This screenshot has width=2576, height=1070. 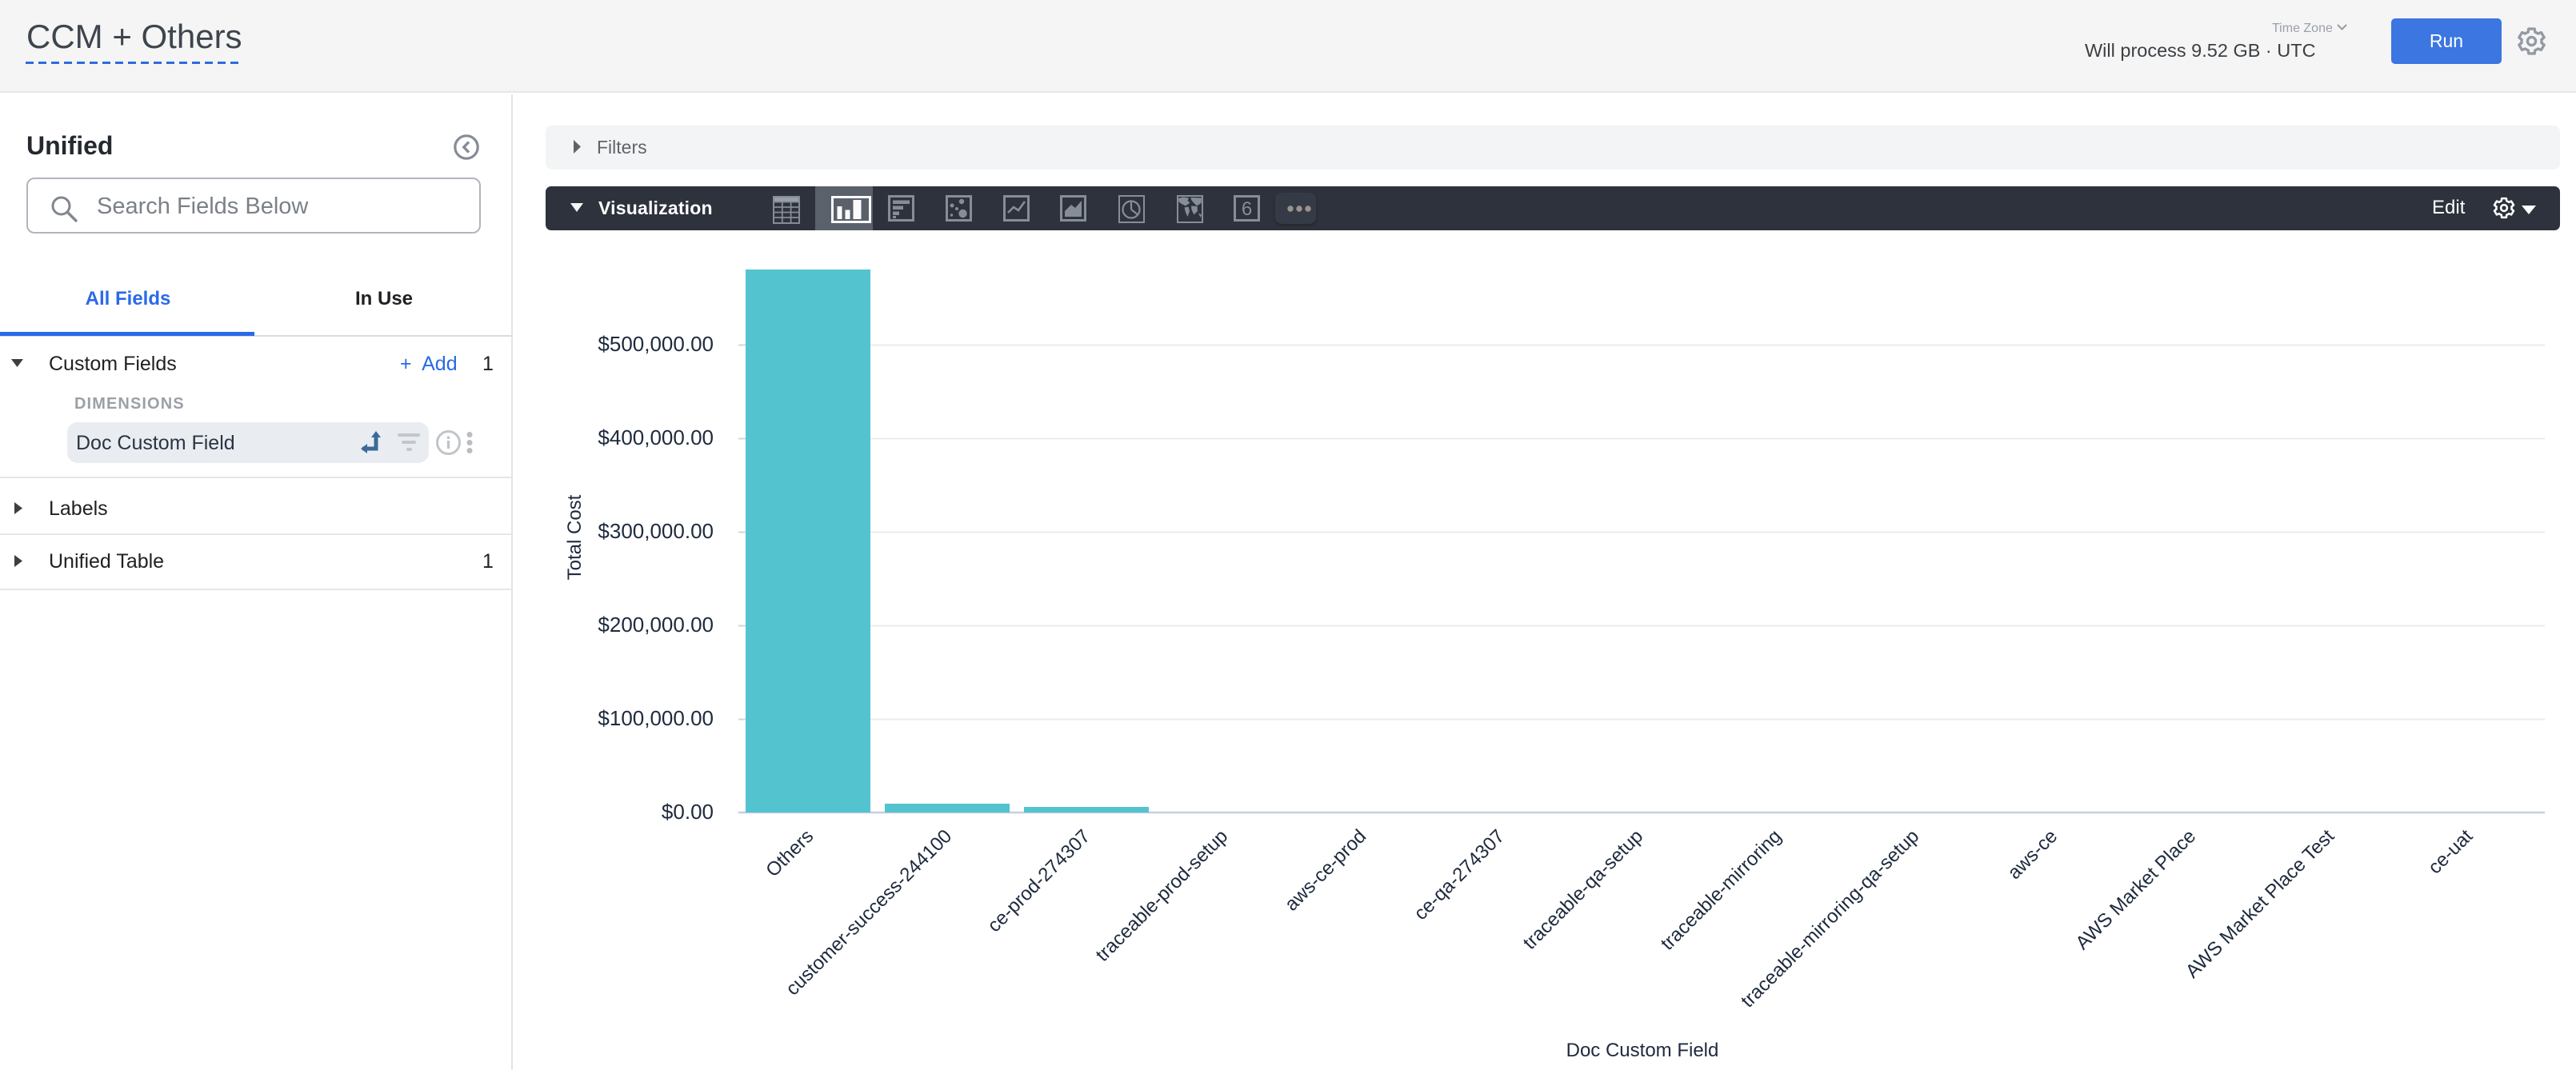 What do you see at coordinates (2450, 851) in the screenshot?
I see `svg-text: ce-uat` at bounding box center [2450, 851].